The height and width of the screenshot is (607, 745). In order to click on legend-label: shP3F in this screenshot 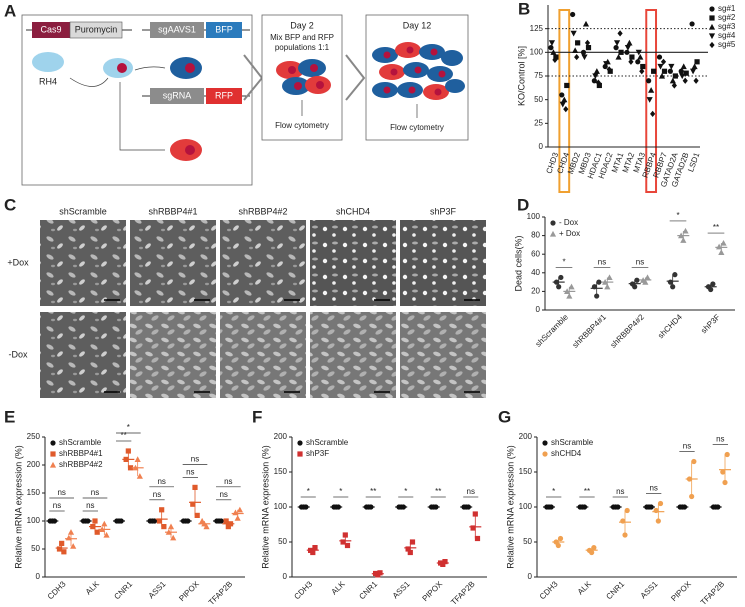, I will do `click(317, 453)`.